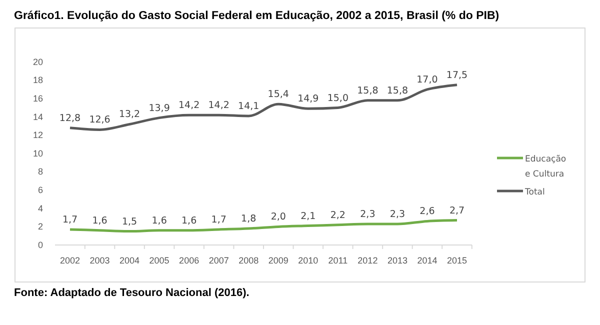 The height and width of the screenshot is (325, 600). What do you see at coordinates (457, 260) in the screenshot?
I see `x-tick-label: 2015` at bounding box center [457, 260].